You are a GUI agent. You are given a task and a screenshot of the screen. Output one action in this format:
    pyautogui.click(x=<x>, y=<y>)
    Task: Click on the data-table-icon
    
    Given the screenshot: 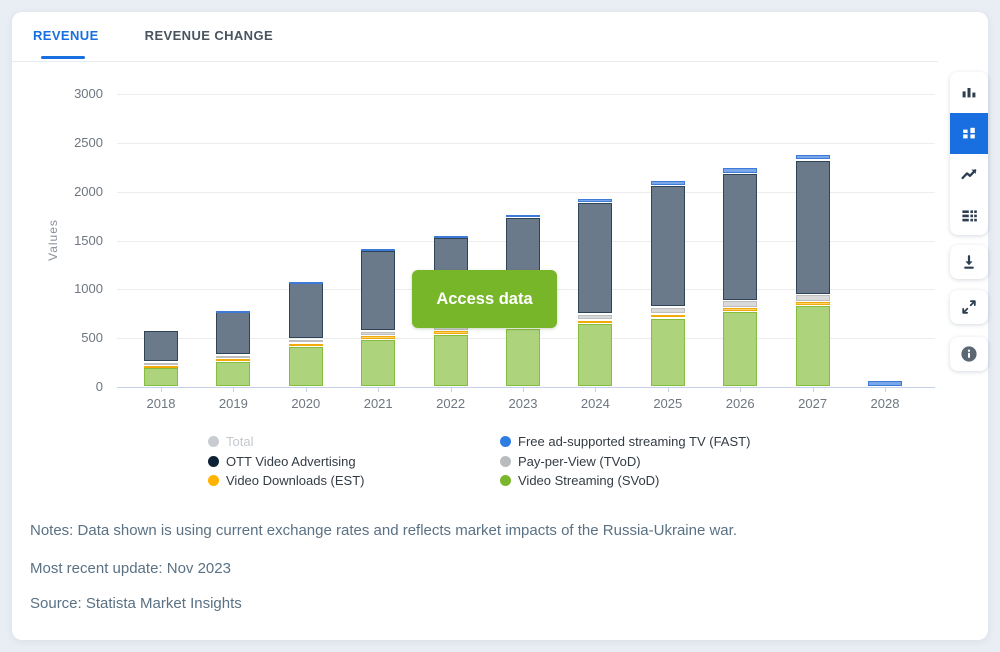 What is the action you would take?
    pyautogui.click(x=969, y=215)
    